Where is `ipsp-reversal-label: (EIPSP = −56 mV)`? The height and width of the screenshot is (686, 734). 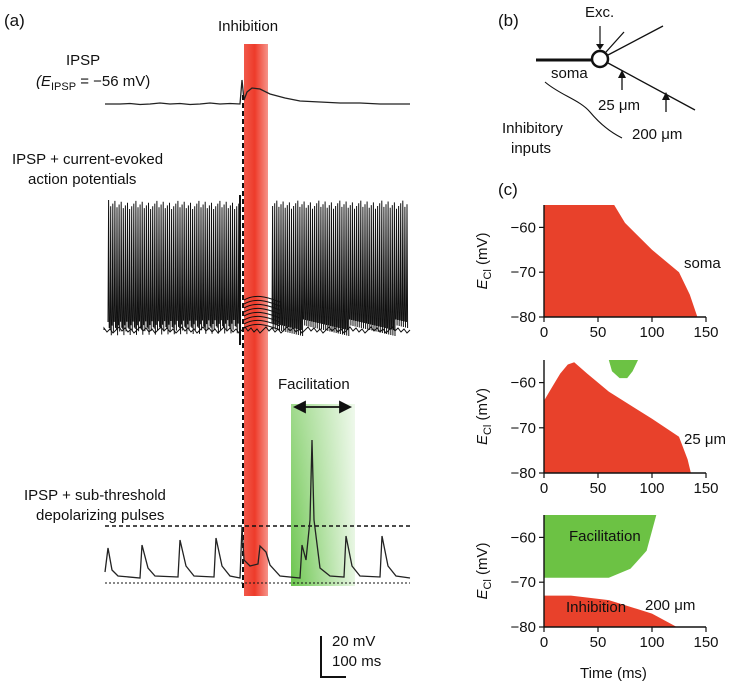
ipsp-reversal-label: (EIPSP = −56 mV) is located at coordinates (93, 83).